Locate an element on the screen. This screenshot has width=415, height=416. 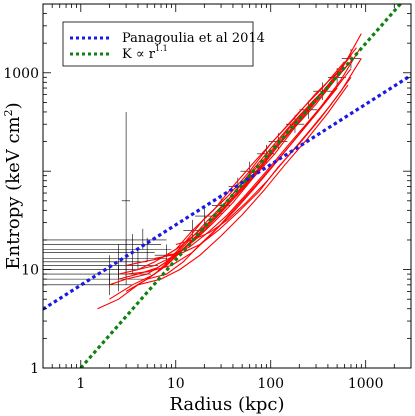
y-axis-label: Entropy (keV cm2) is located at coordinates (13, 185).